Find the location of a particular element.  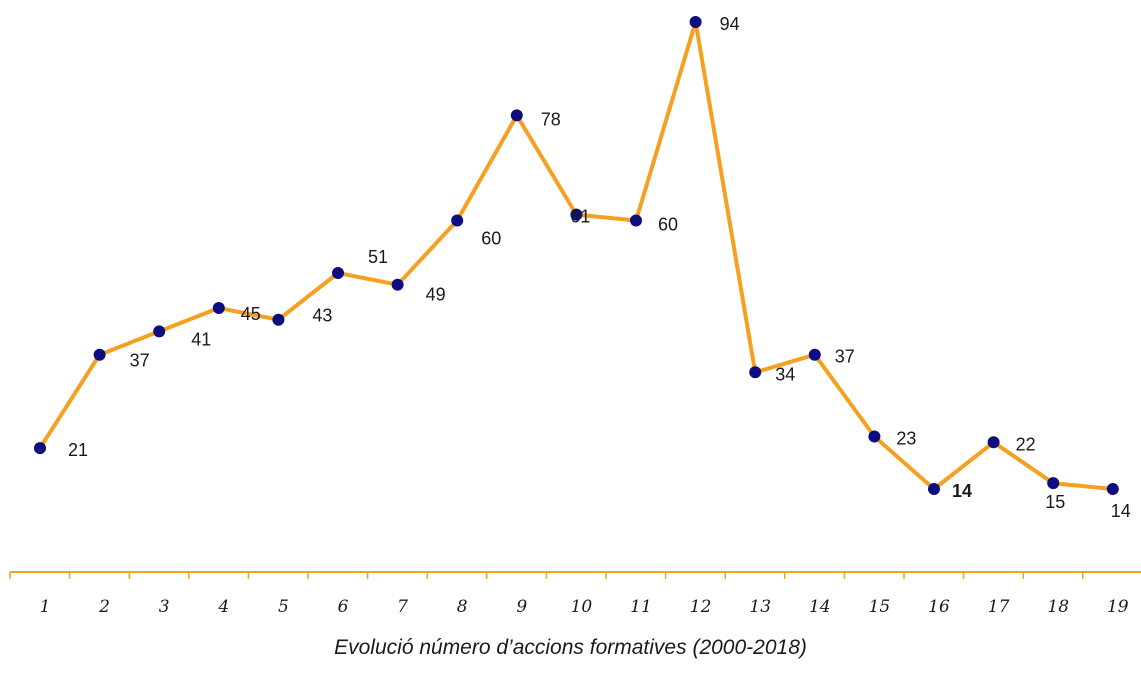

x-tick-label: 1 is located at coordinates (45, 607).